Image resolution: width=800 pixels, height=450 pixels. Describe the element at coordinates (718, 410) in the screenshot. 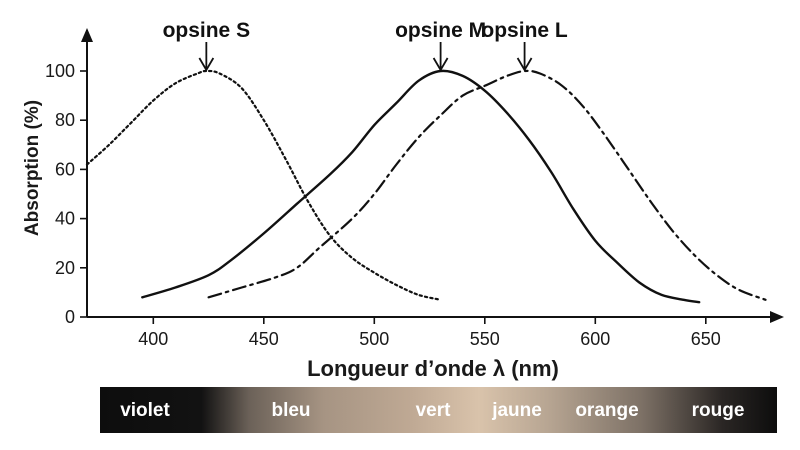

I see `band-label-rouge: rouge` at that location.